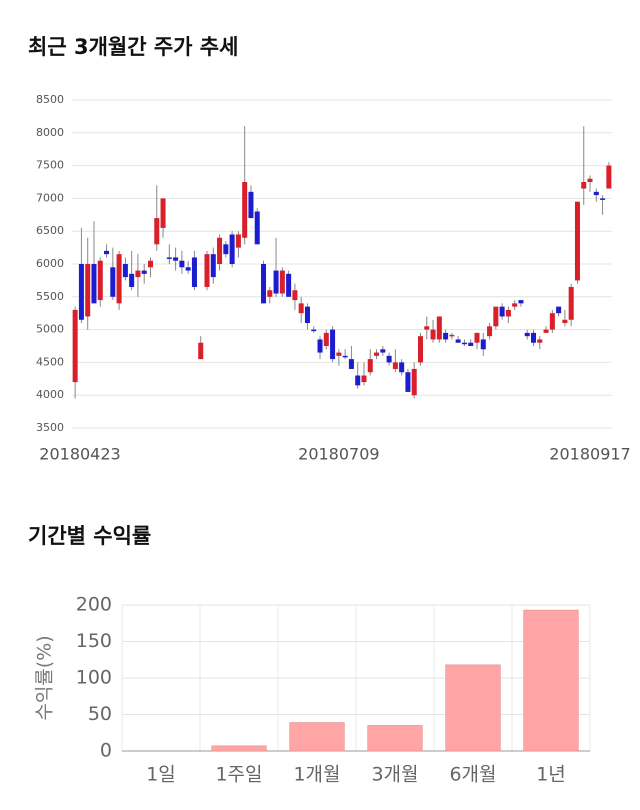  Describe the element at coordinates (89, 536) in the screenshot. I see `chart-title: 기간별 수익률` at that location.